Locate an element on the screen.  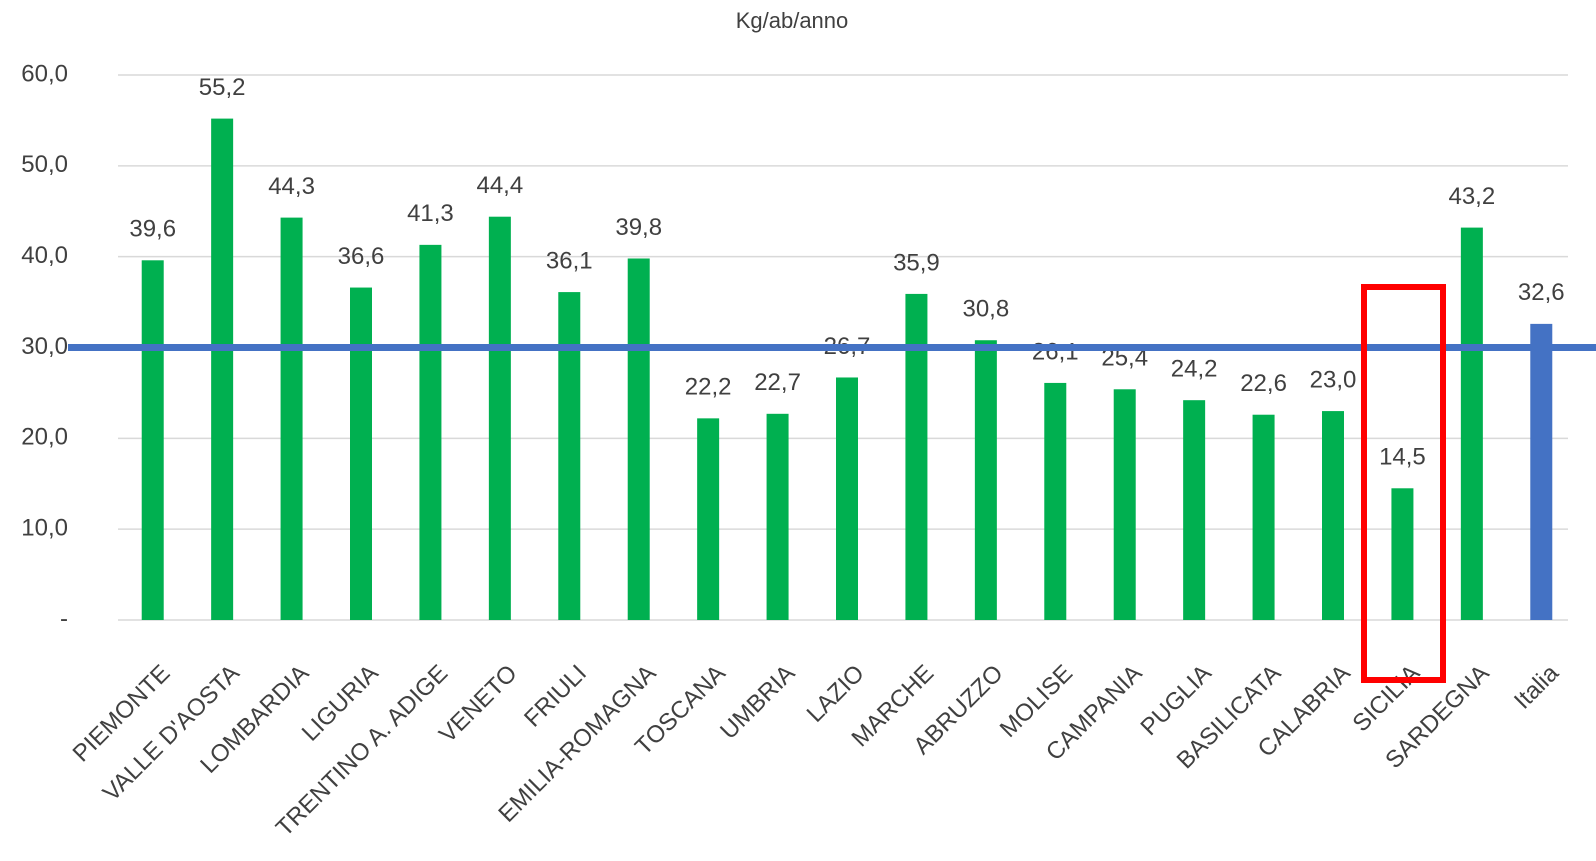
value-label: 41,3 is located at coordinates (430, 213).